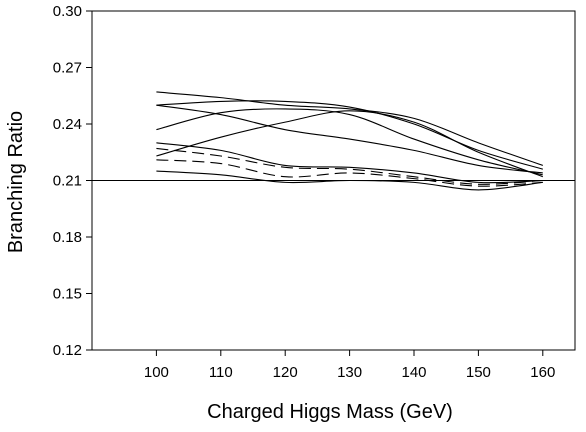 This screenshot has width=586, height=432. I want to click on y-axis-ticks: 0.12 0.15 0.18 0.21 0.24 0.27 0.30, so click(72, 181).